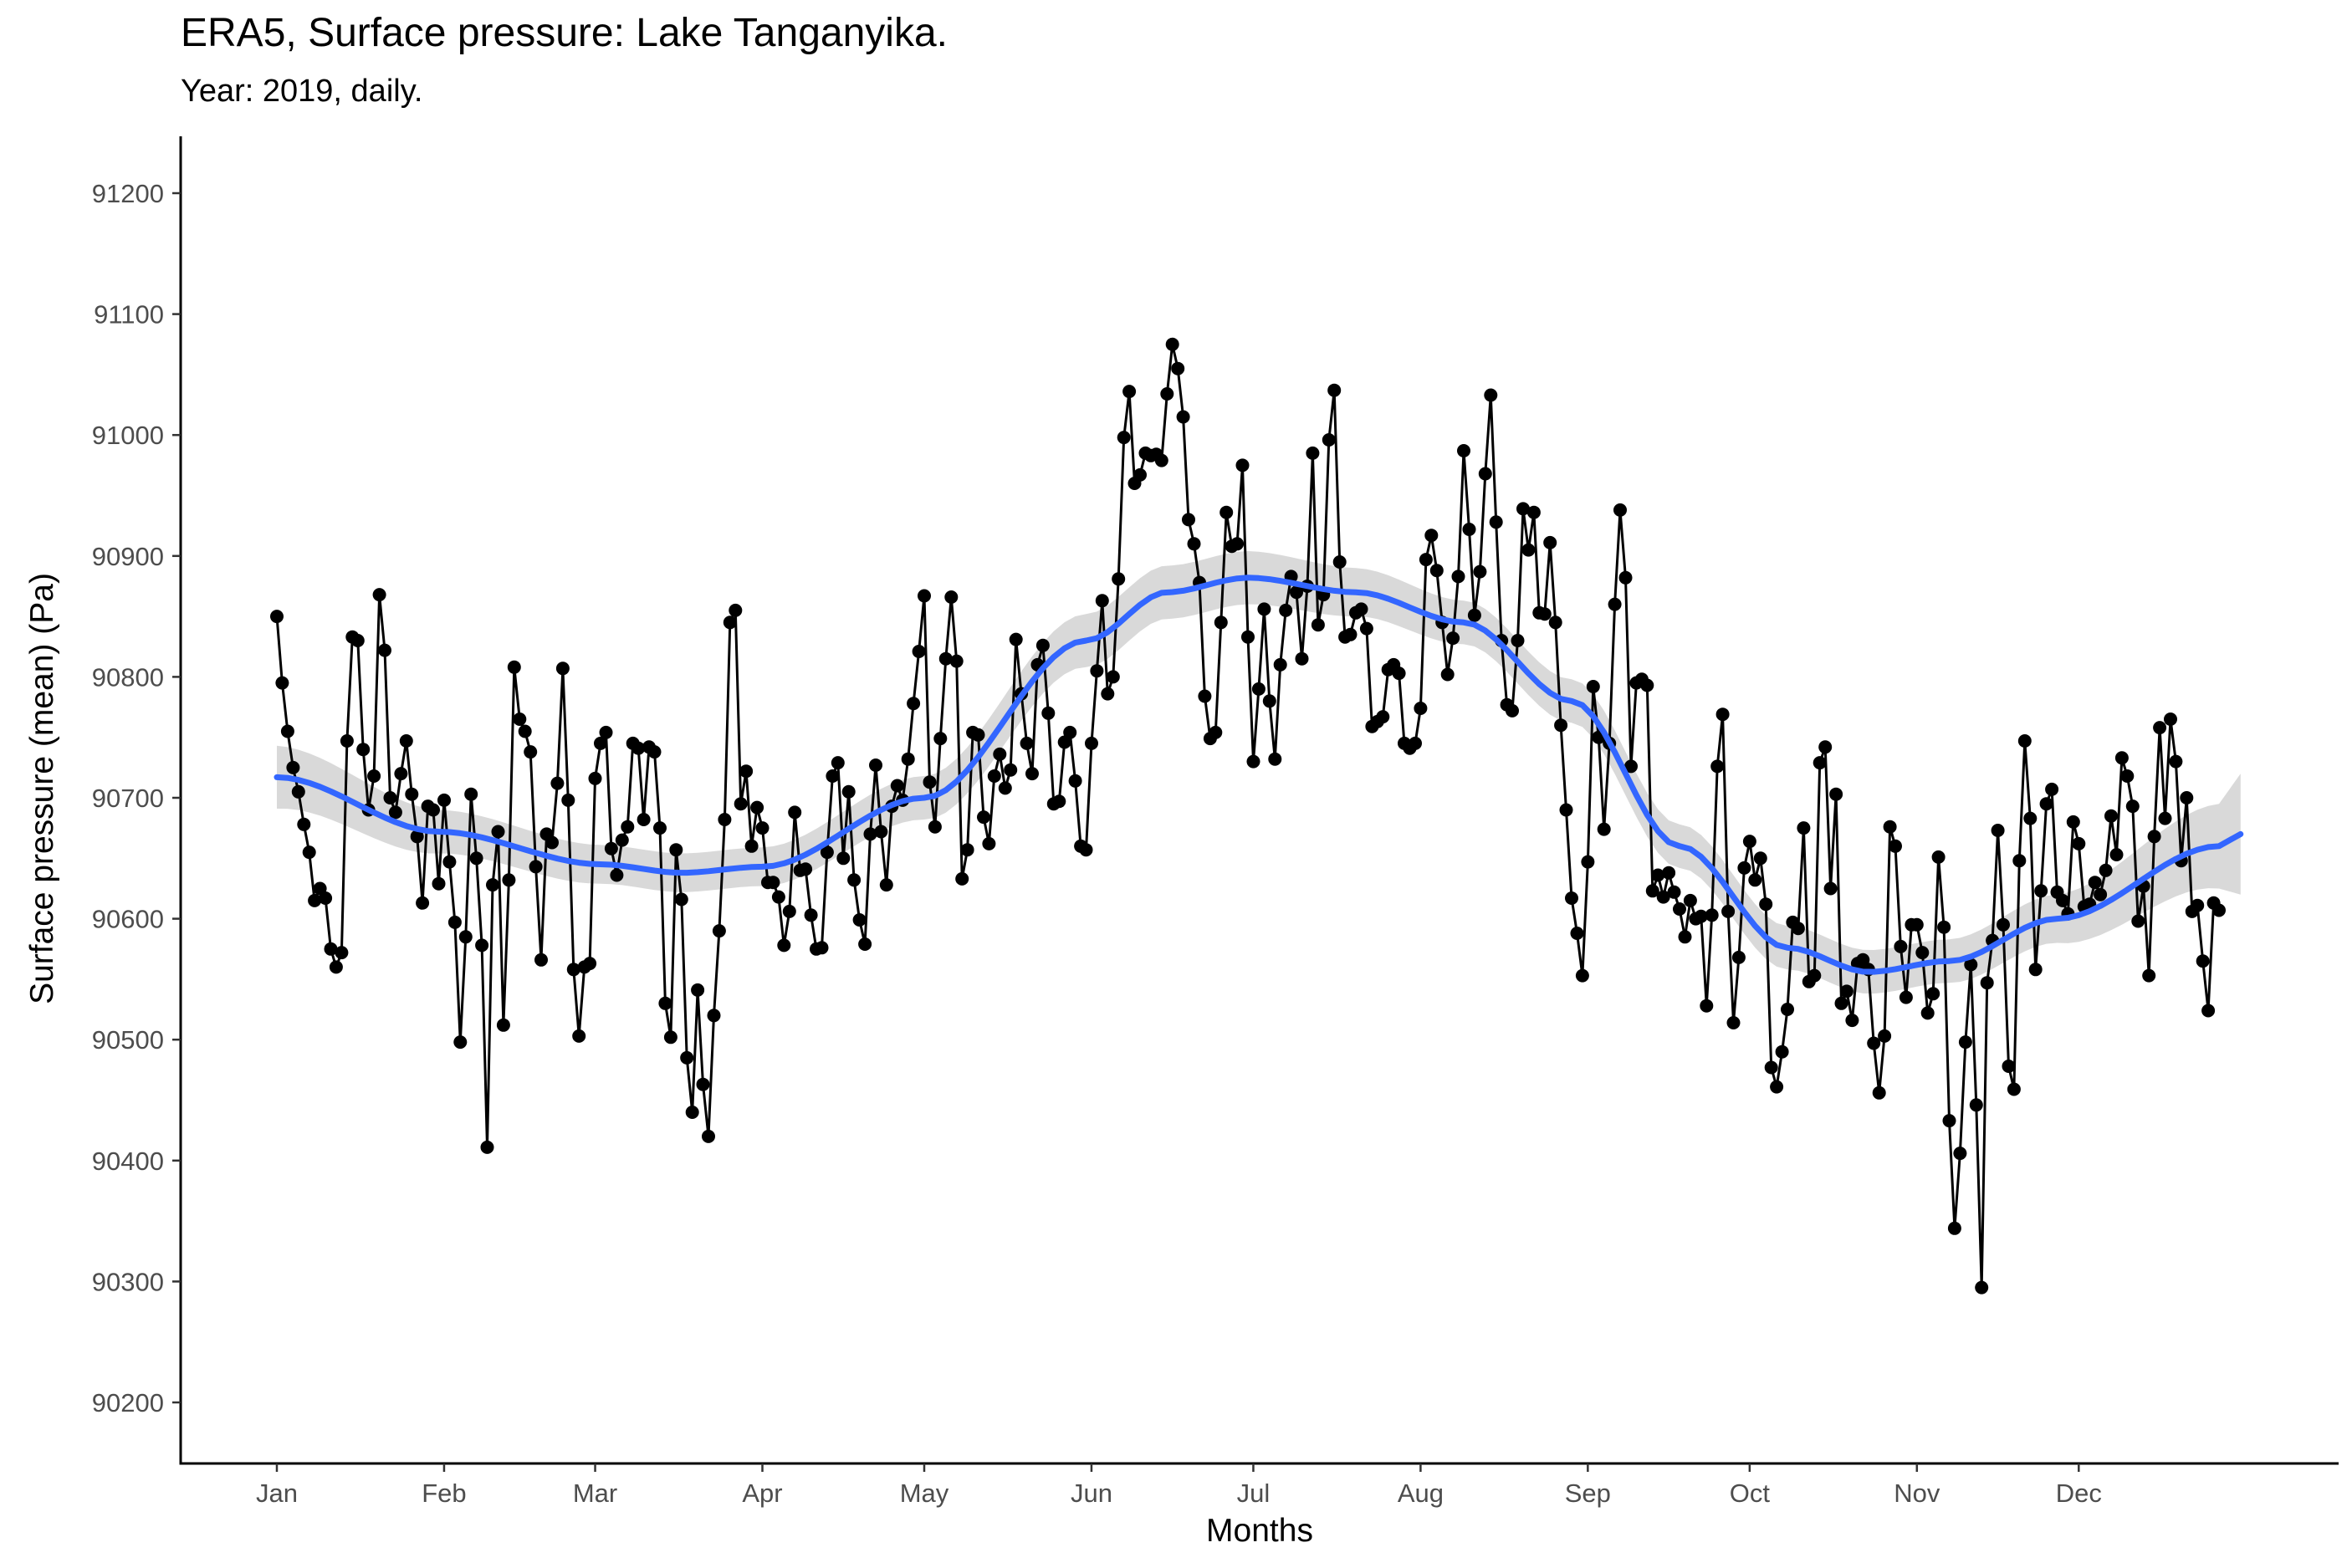 Image resolution: width=2352 pixels, height=1568 pixels. I want to click on x-tick-label: Jan, so click(277, 1493).